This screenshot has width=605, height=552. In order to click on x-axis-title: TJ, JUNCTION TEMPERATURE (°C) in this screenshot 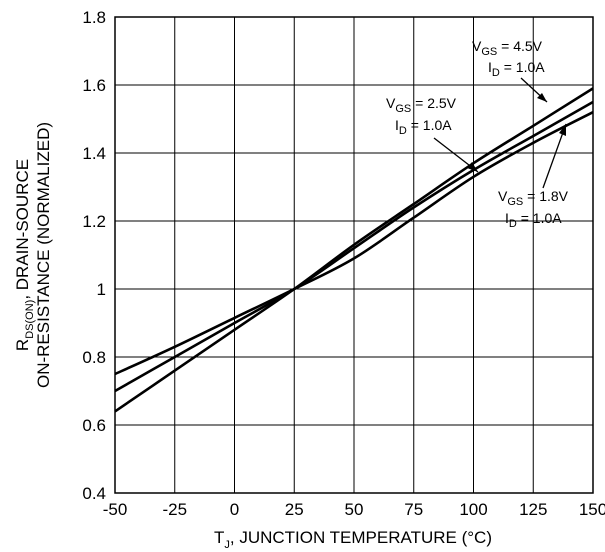, I will do `click(353, 539)`.